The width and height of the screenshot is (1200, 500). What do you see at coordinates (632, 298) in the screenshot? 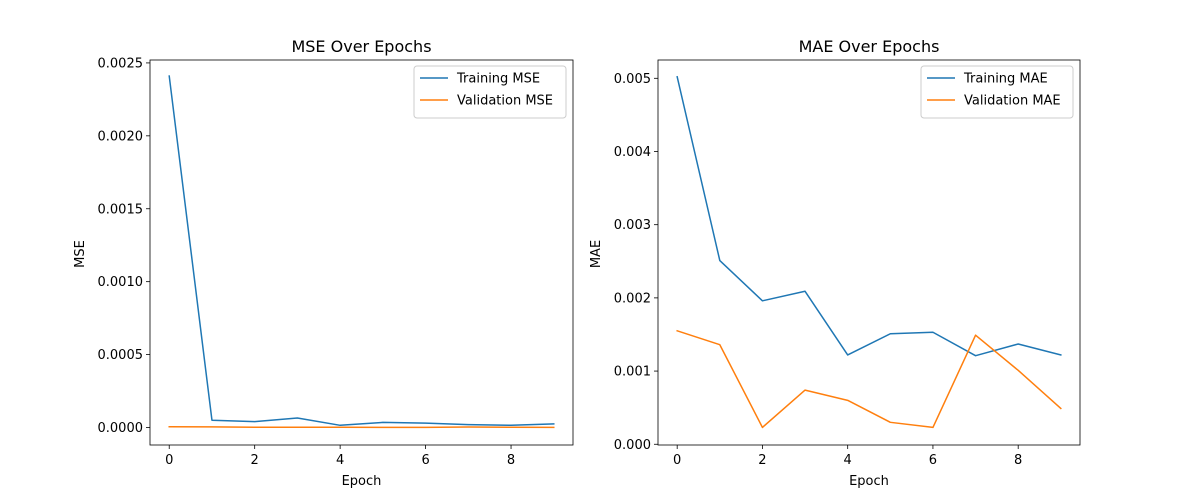
I see `mae-y-tick-label: 0.002` at bounding box center [632, 298].